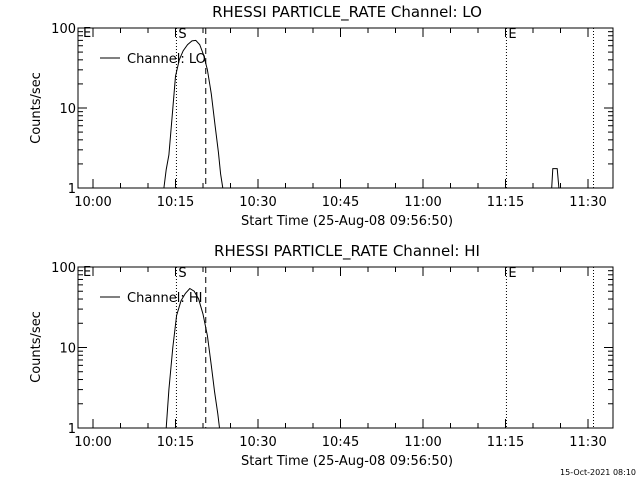 This screenshot has width=640, height=480. What do you see at coordinates (87, 272) in the screenshot?
I see `panel-hi-edge-label: E` at bounding box center [87, 272].